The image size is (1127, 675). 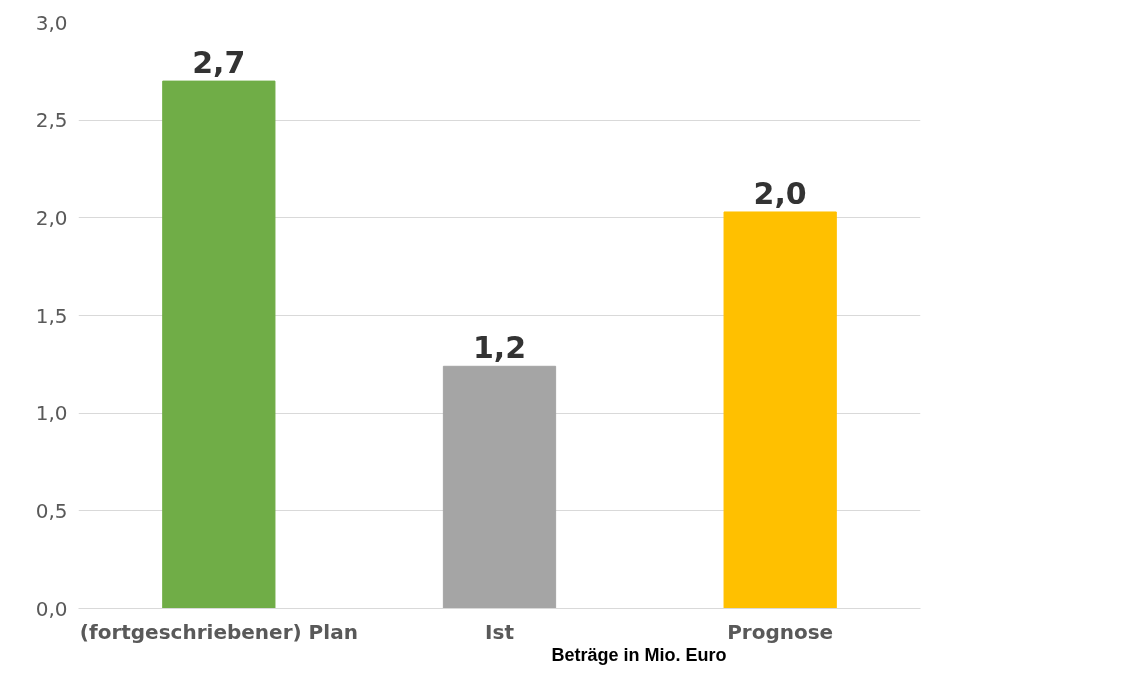 I want to click on x-tick-label: (fortgeschriebener) Plan, so click(x=218, y=631).